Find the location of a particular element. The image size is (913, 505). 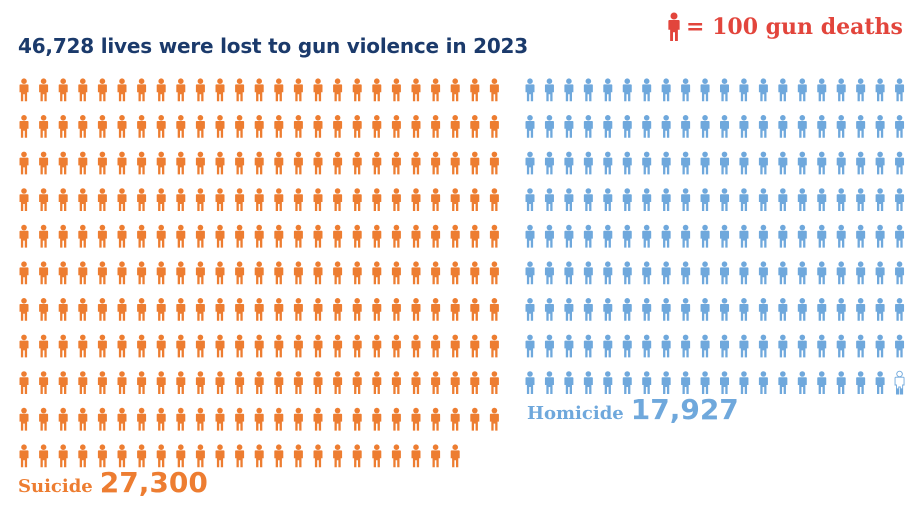

legend: = 100 gun deaths is located at coordinates (784, 27).